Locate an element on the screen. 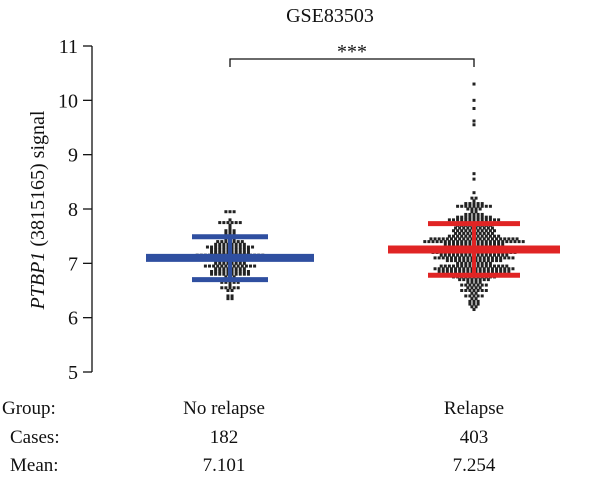  group-no-relapse: No relapse is located at coordinates (224, 408).